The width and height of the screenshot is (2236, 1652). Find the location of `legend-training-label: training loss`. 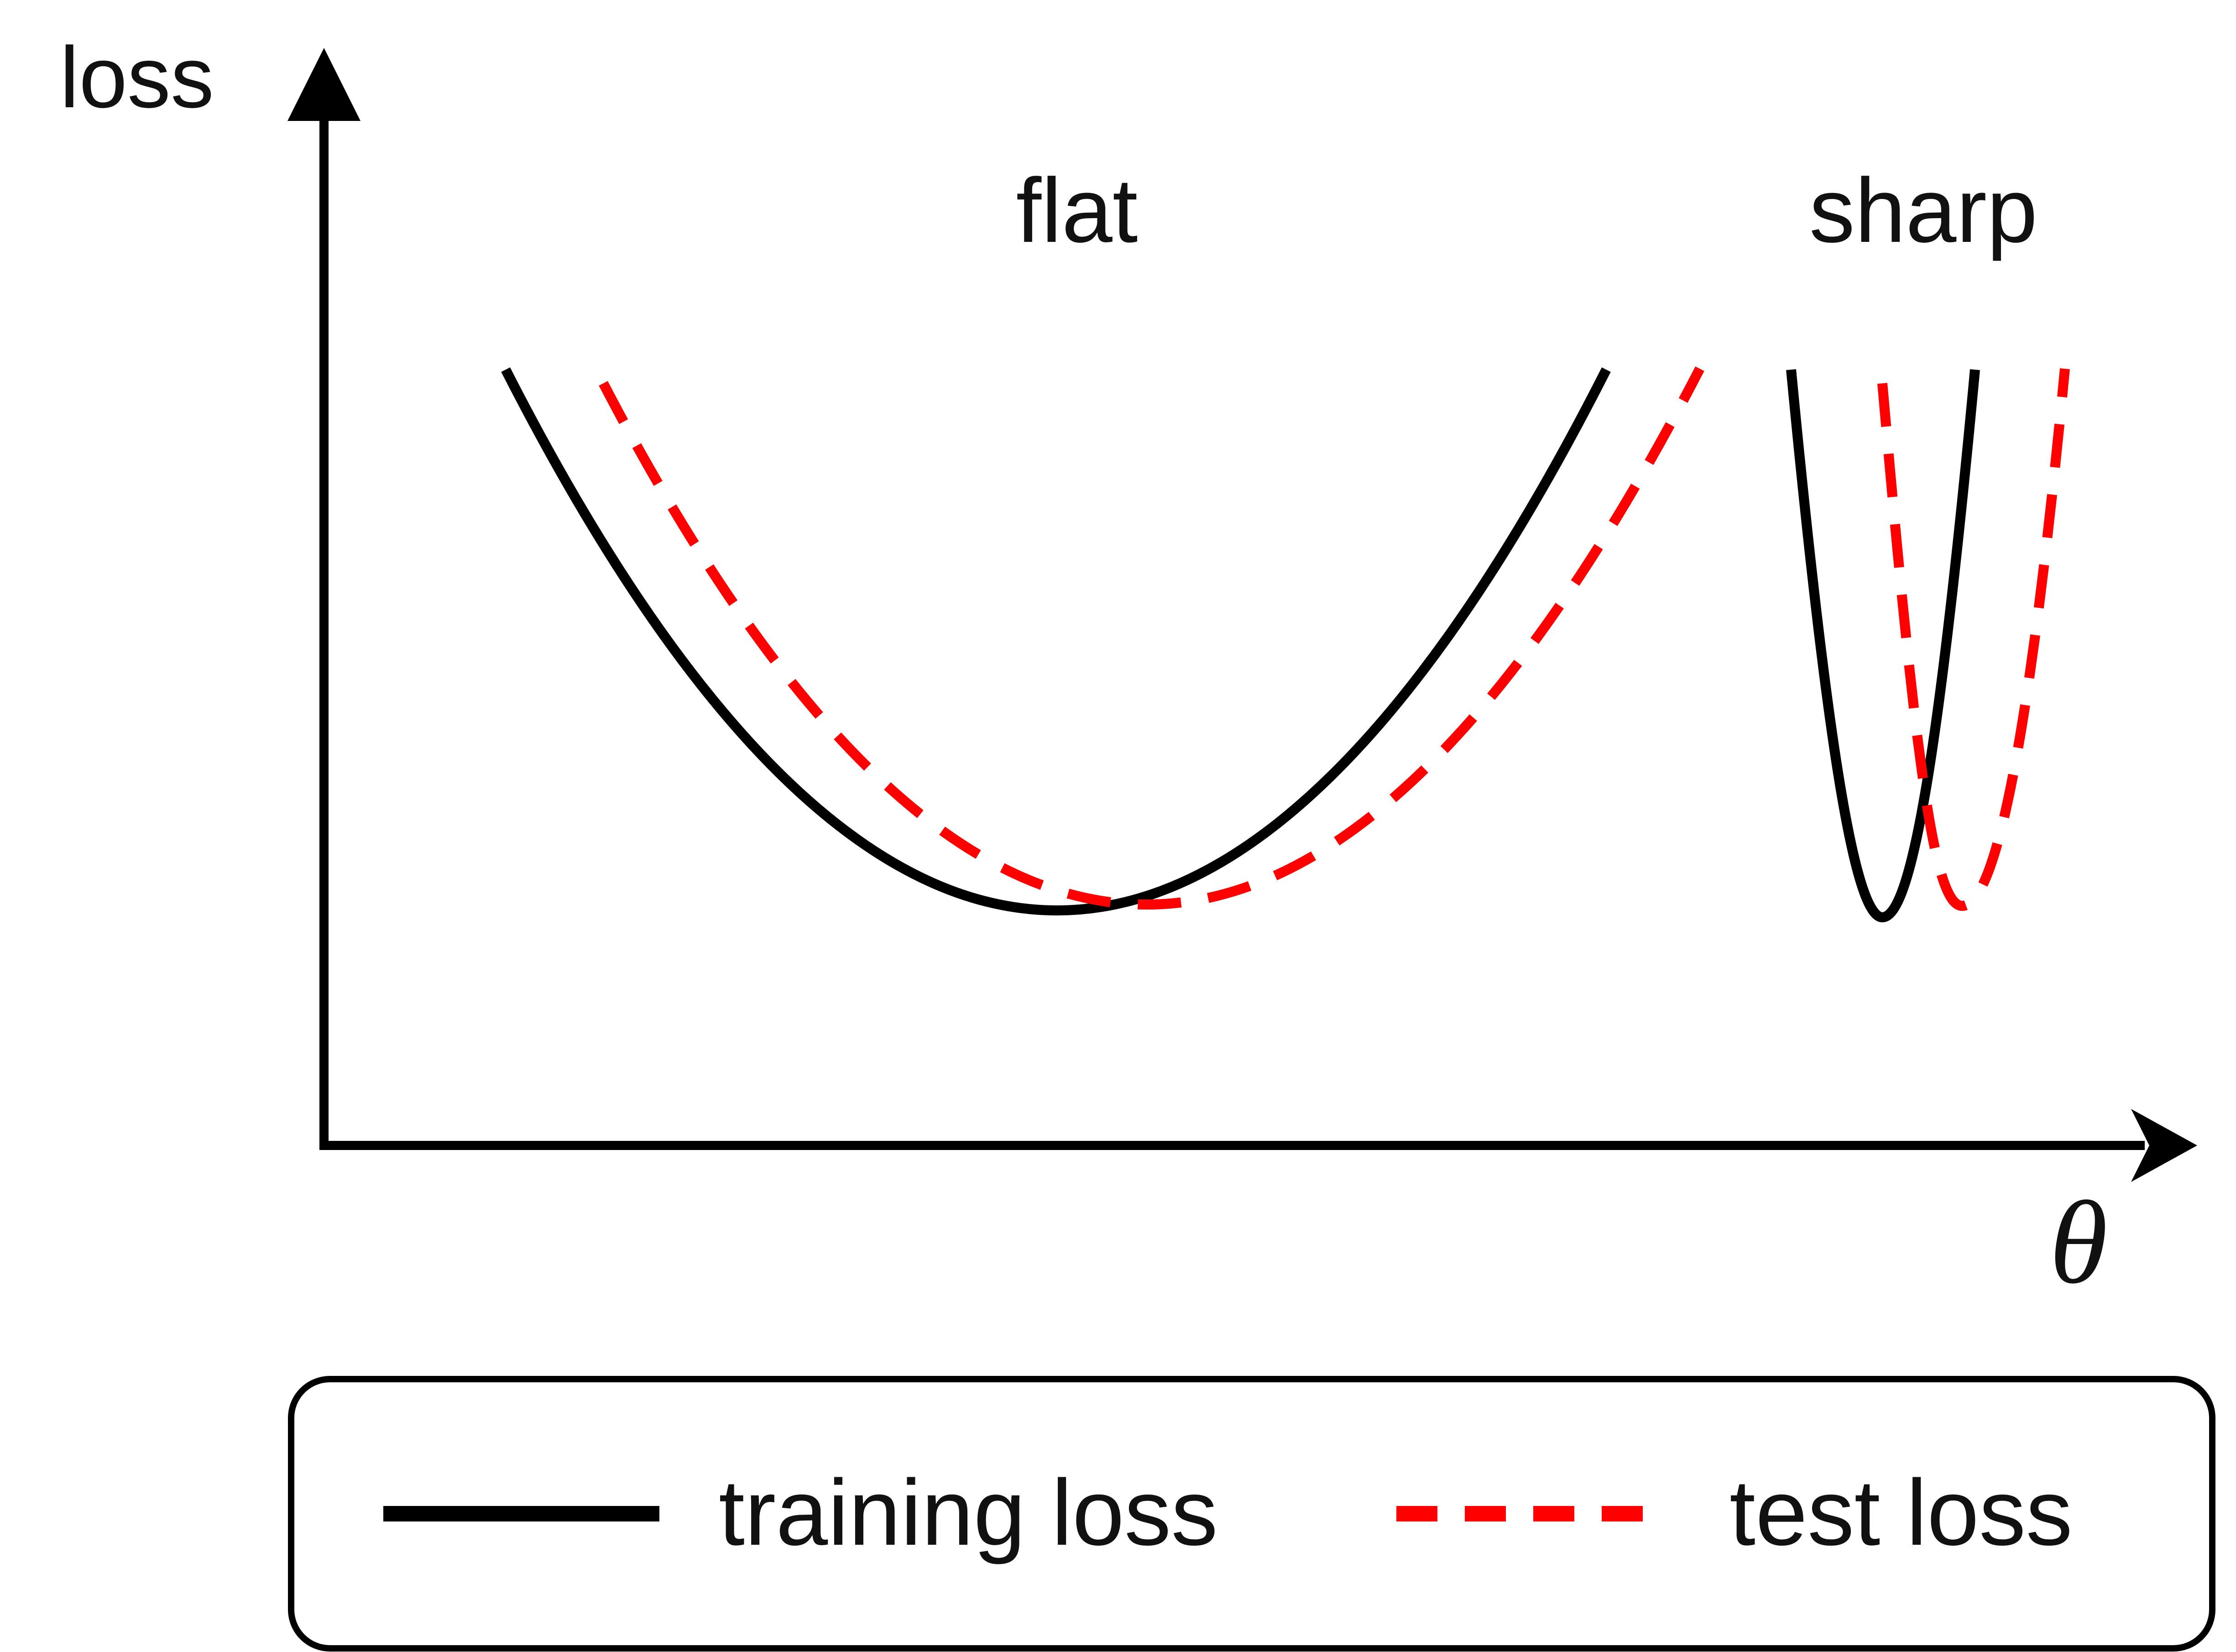

legend-training-label: training loss is located at coordinates (969, 1512).